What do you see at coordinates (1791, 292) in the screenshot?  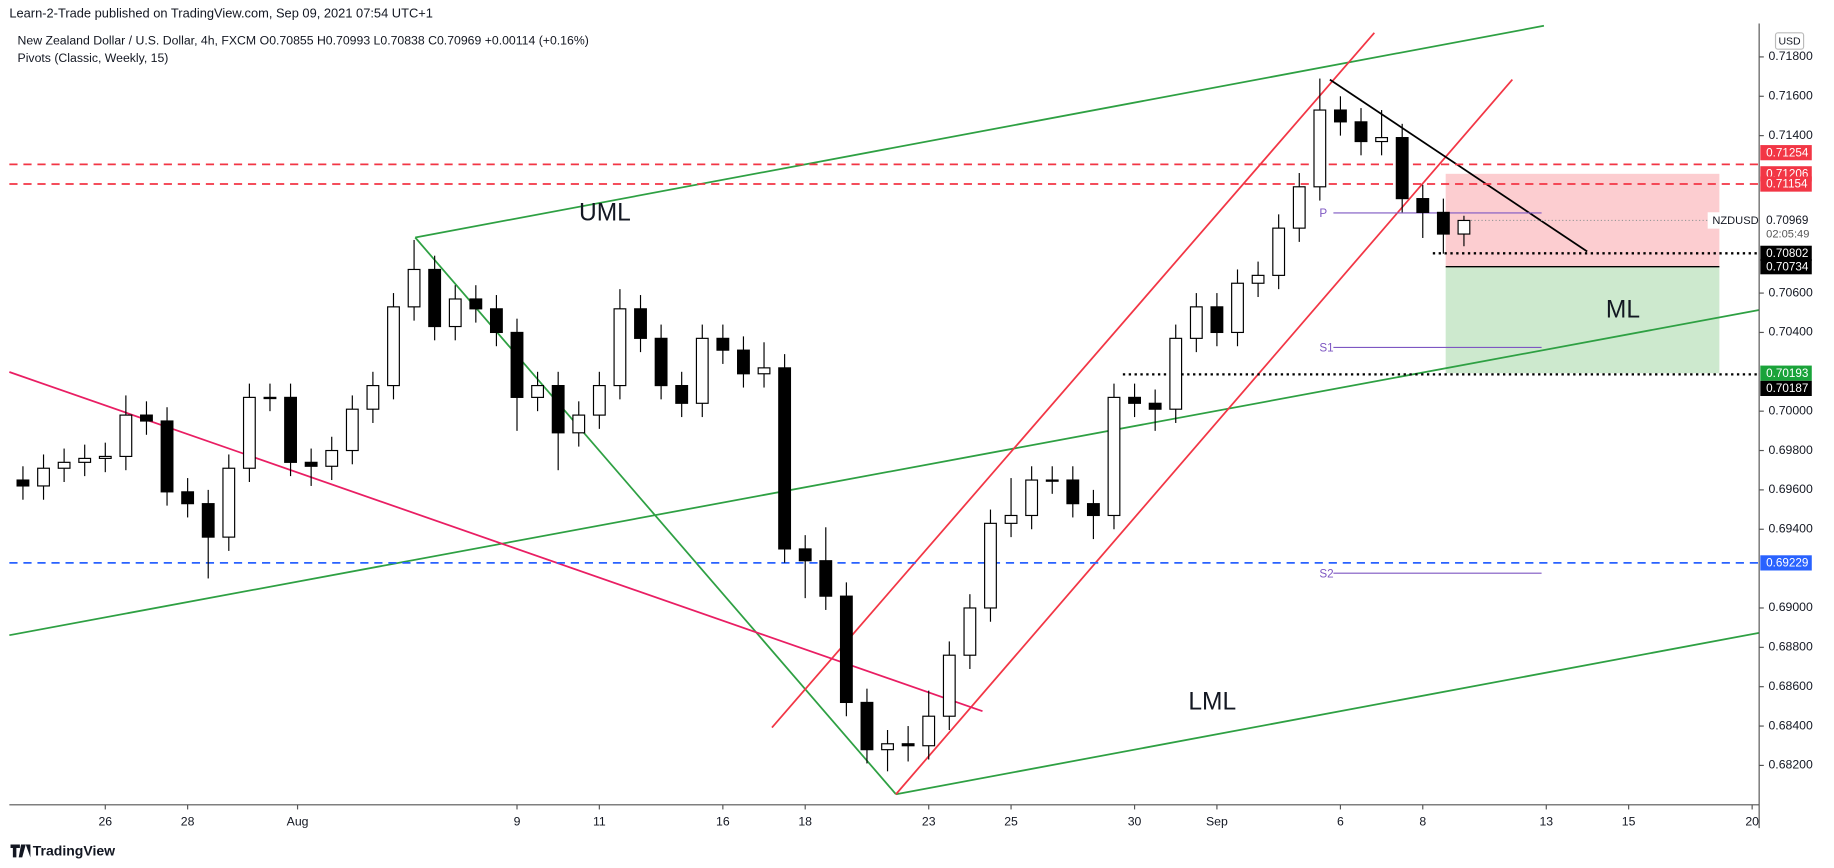 I see `y-tick-label: 0.70600` at bounding box center [1791, 292].